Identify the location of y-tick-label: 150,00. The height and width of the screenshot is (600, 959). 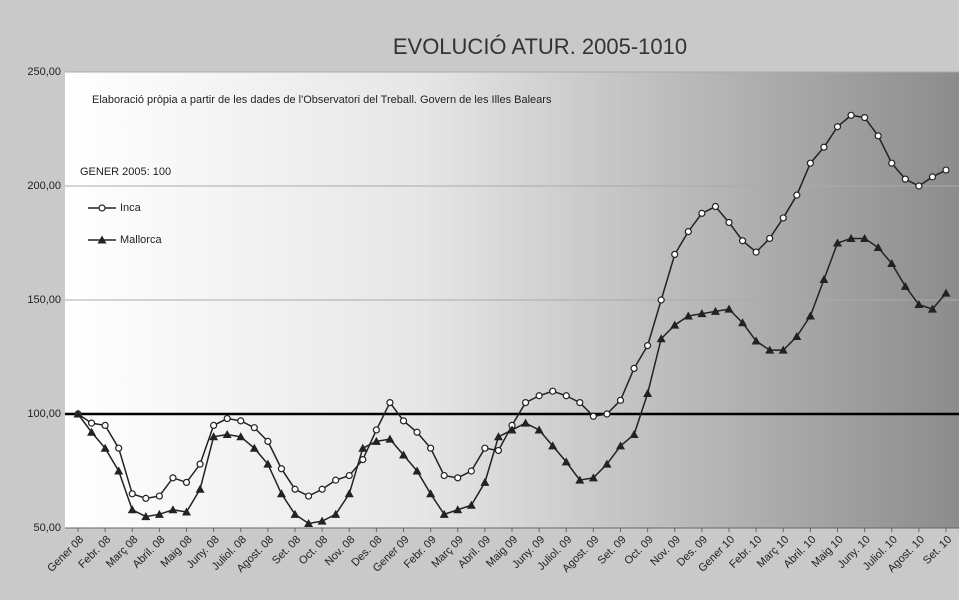
(44, 300).